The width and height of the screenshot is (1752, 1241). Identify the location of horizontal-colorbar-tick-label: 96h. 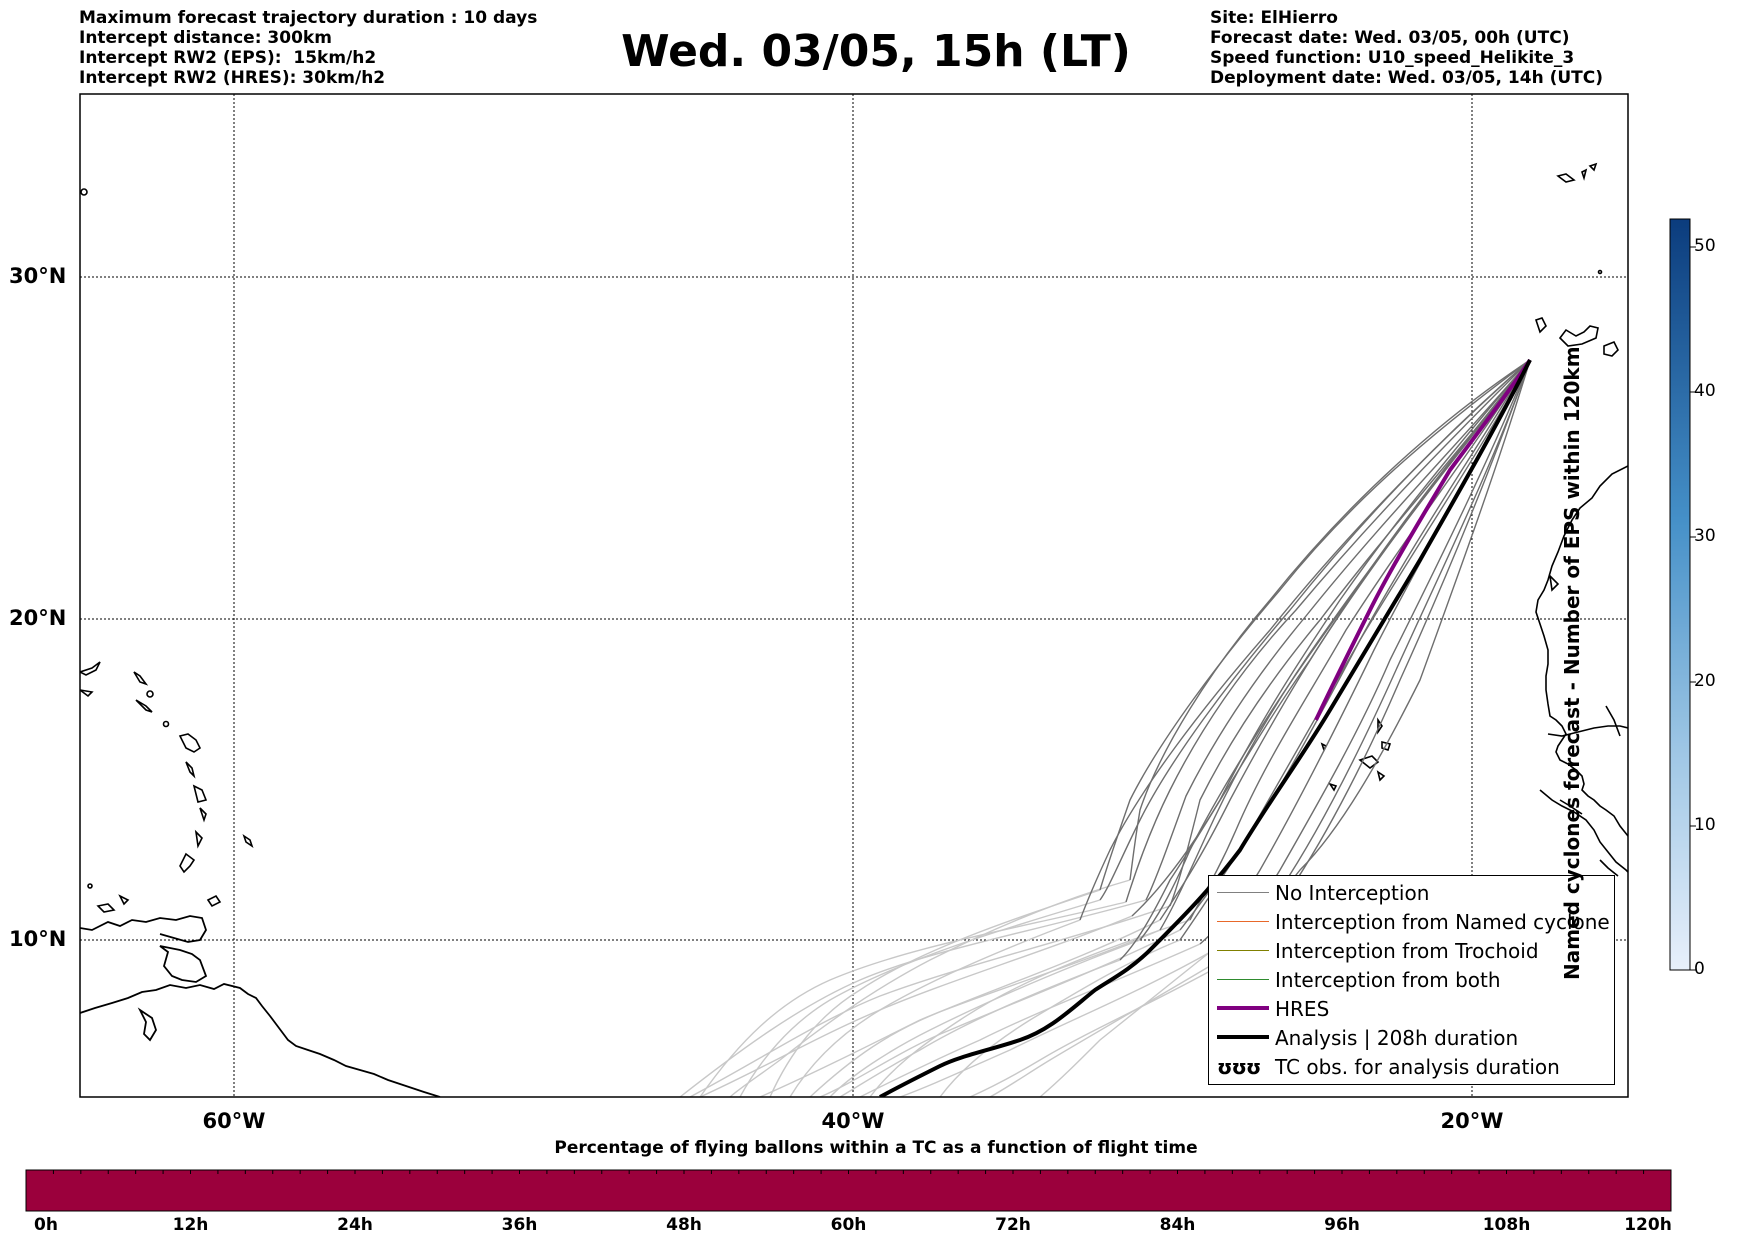
(1342, 1225).